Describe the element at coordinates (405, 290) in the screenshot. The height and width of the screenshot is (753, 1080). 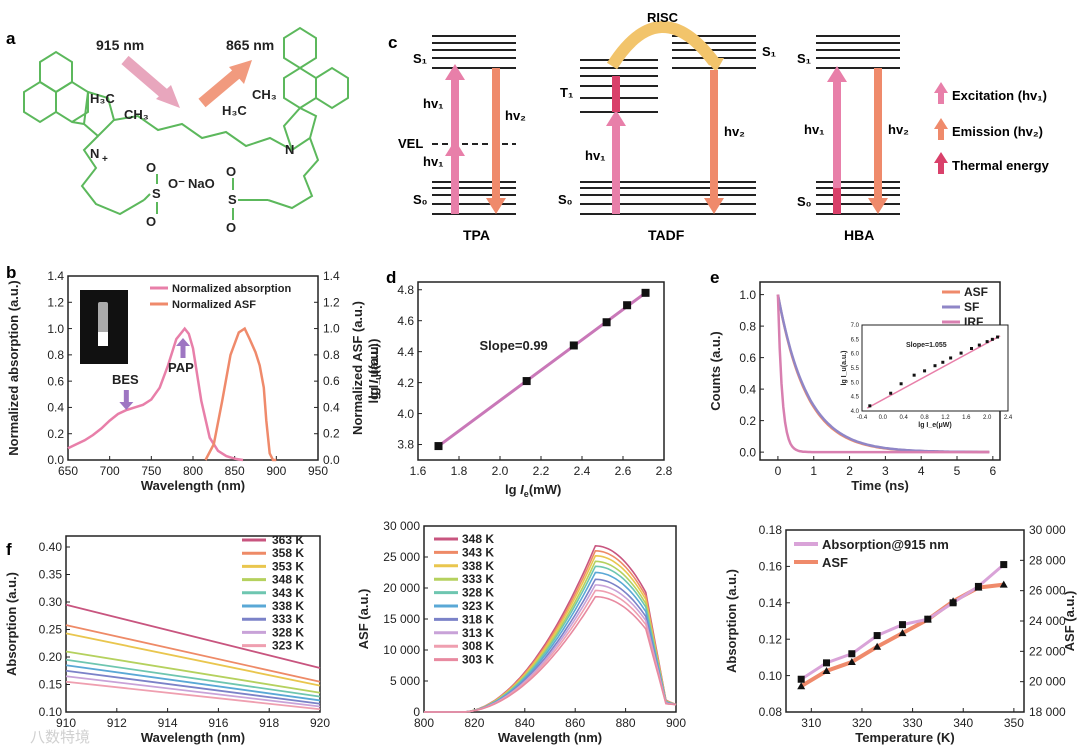
I see `y-tick-label: 4.8` at that location.